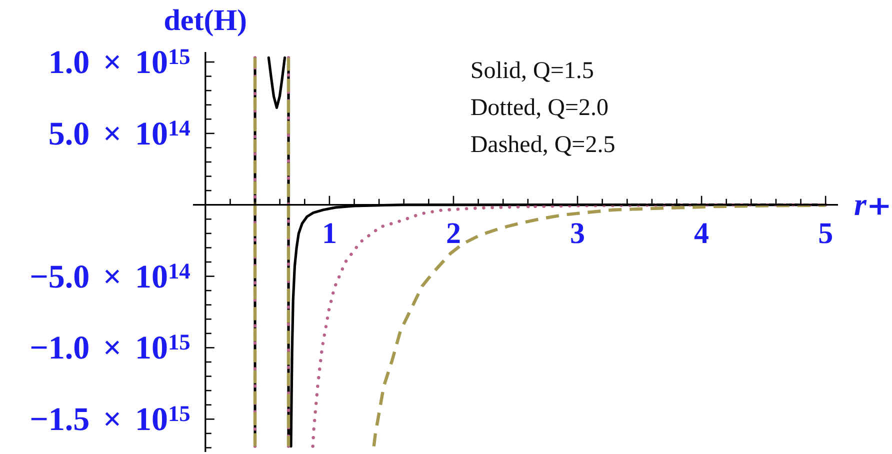 The image size is (892, 454). I want to click on y-tick-label: 1.0 × 10$^{15}$, so click(119, 62).